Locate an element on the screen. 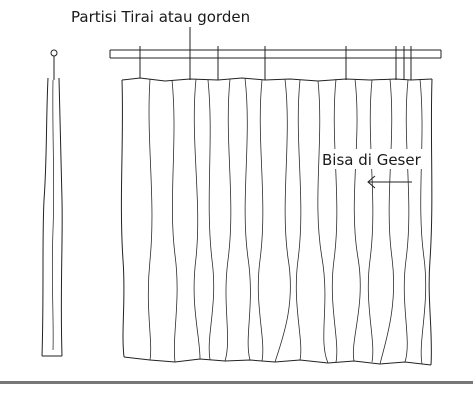 The height and width of the screenshot is (404, 473). slide-label-backdrop is located at coordinates (373, 159).